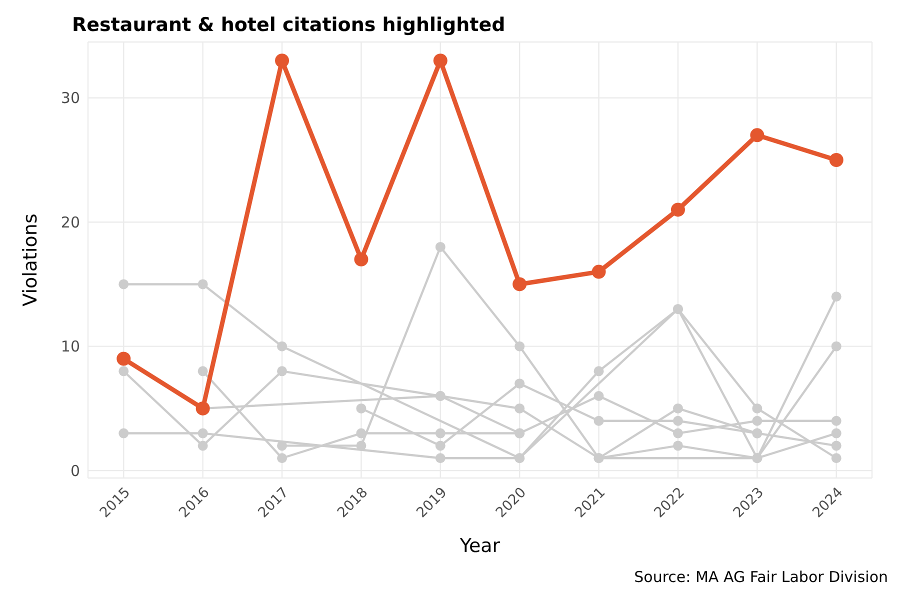 Image resolution: width=900 pixels, height=600 pixels. I want to click on chart-title: Restaurant & hotel citations highlighted, so click(289, 25).